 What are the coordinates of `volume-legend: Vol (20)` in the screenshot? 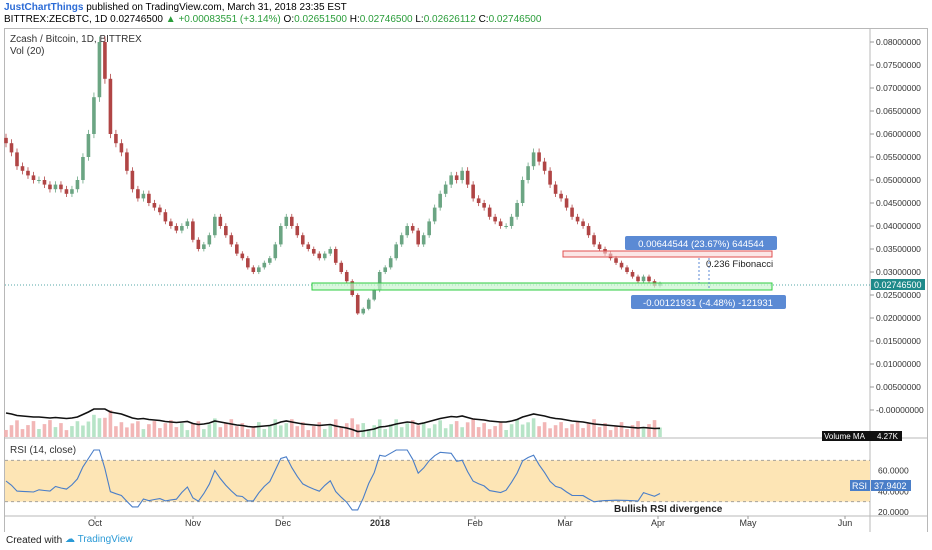 It's located at (27, 51).